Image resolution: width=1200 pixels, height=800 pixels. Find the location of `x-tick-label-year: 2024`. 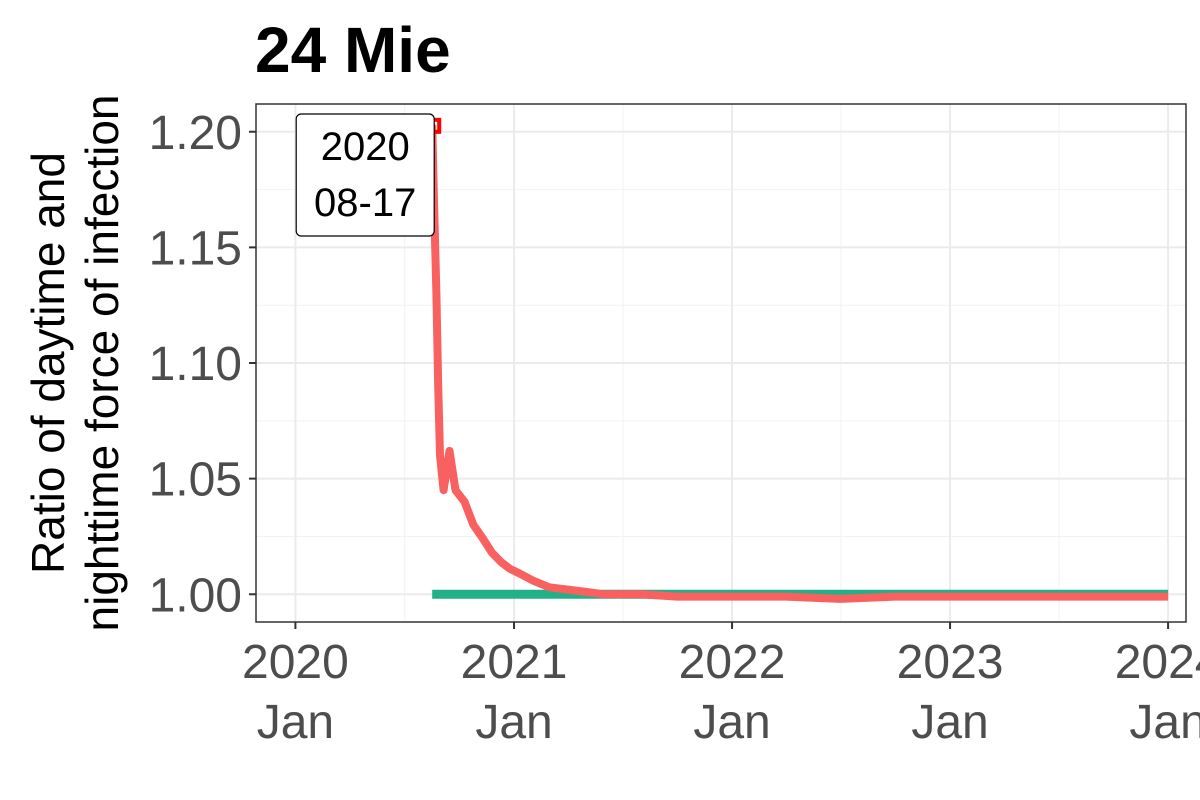

x-tick-label-year: 2024 is located at coordinates (1157, 662).